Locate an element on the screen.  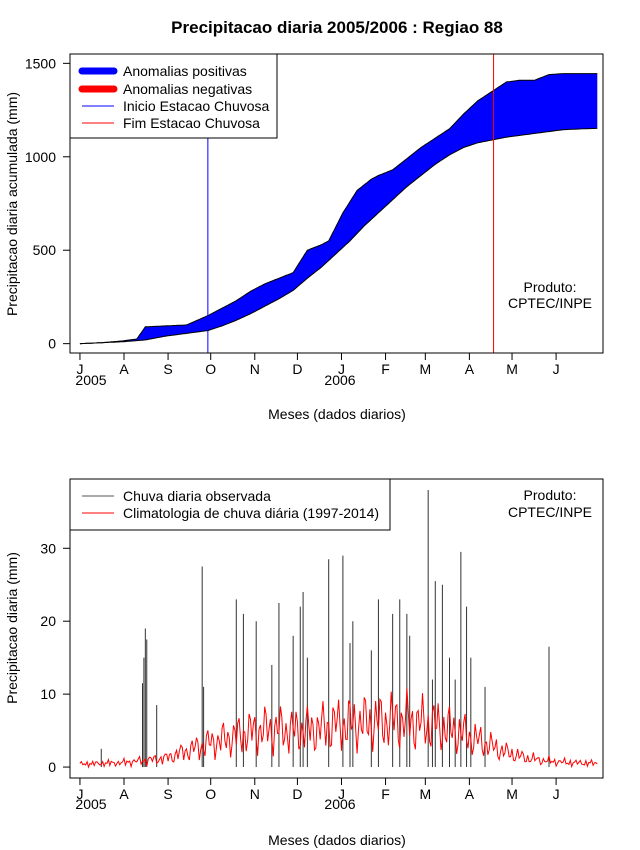
annotation-line-2: CPTEC/INPE is located at coordinates (550, 303).